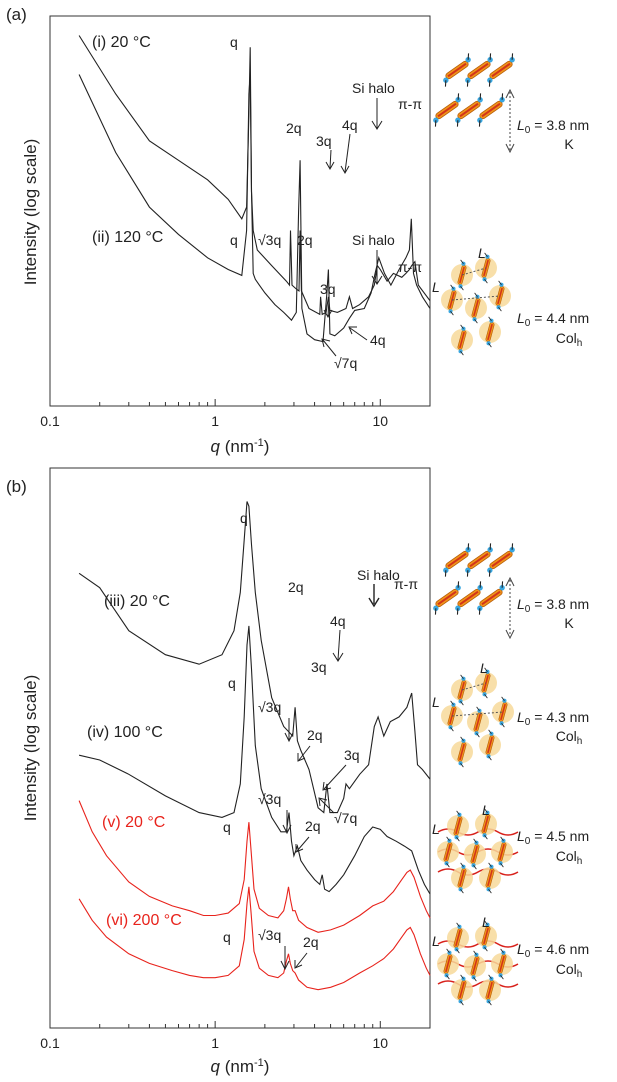 The height and width of the screenshot is (1082, 617). I want to click on annotation-b-4q: 4q, so click(338, 621).